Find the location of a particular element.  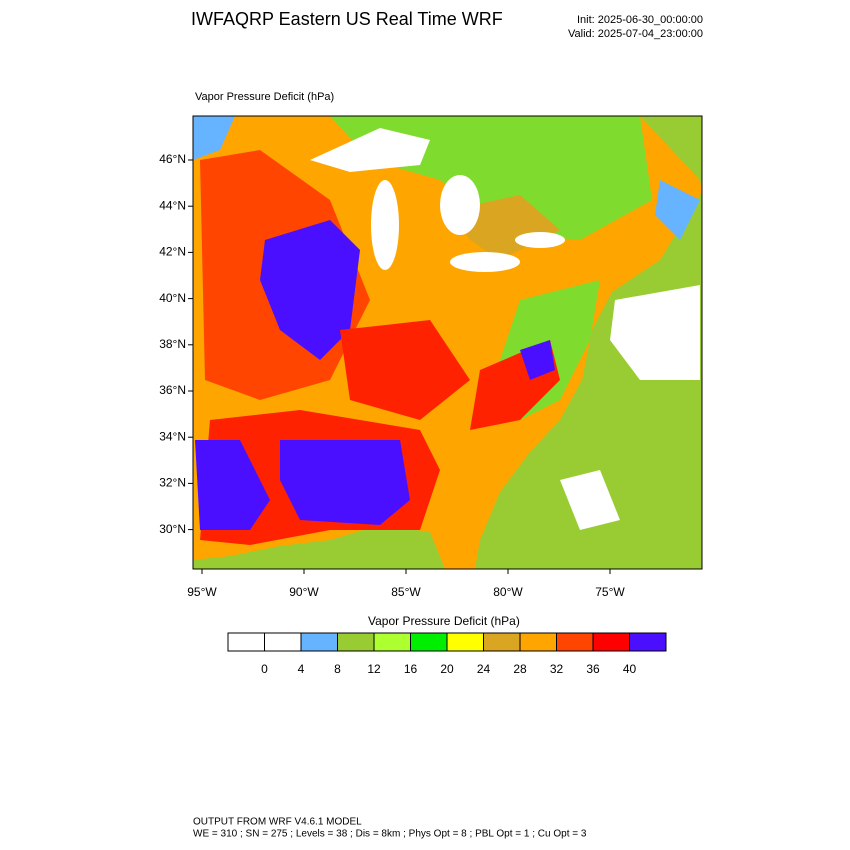

lat-label: 40°N is located at coordinates (172, 298).